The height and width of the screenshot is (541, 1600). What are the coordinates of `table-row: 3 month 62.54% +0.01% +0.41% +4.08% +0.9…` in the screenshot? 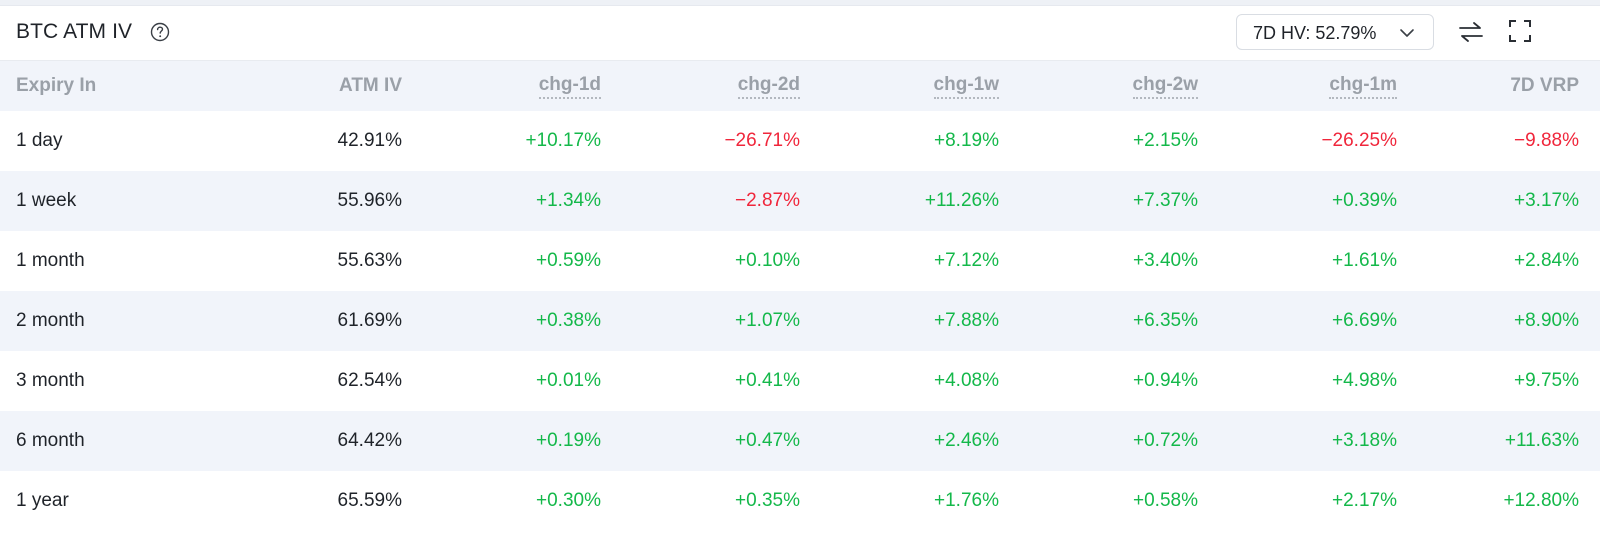 It's located at (800, 381).